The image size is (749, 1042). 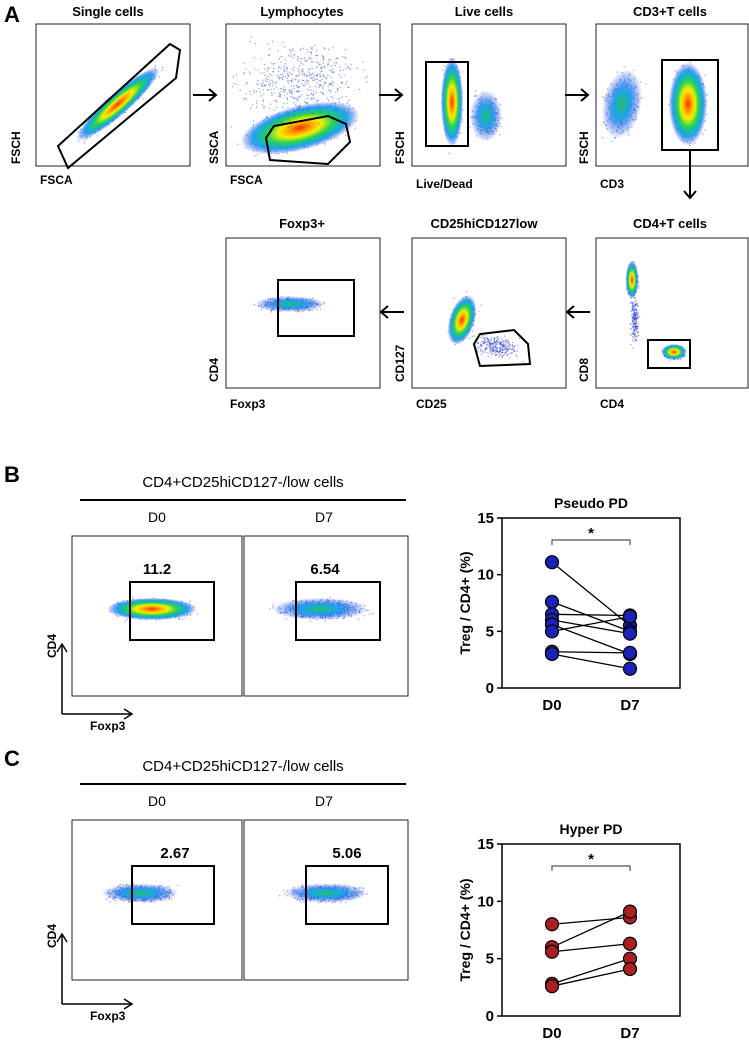 I want to click on flow-plot-single-cells: Single cells FSCA FSCH, so click(x=100, y=95).